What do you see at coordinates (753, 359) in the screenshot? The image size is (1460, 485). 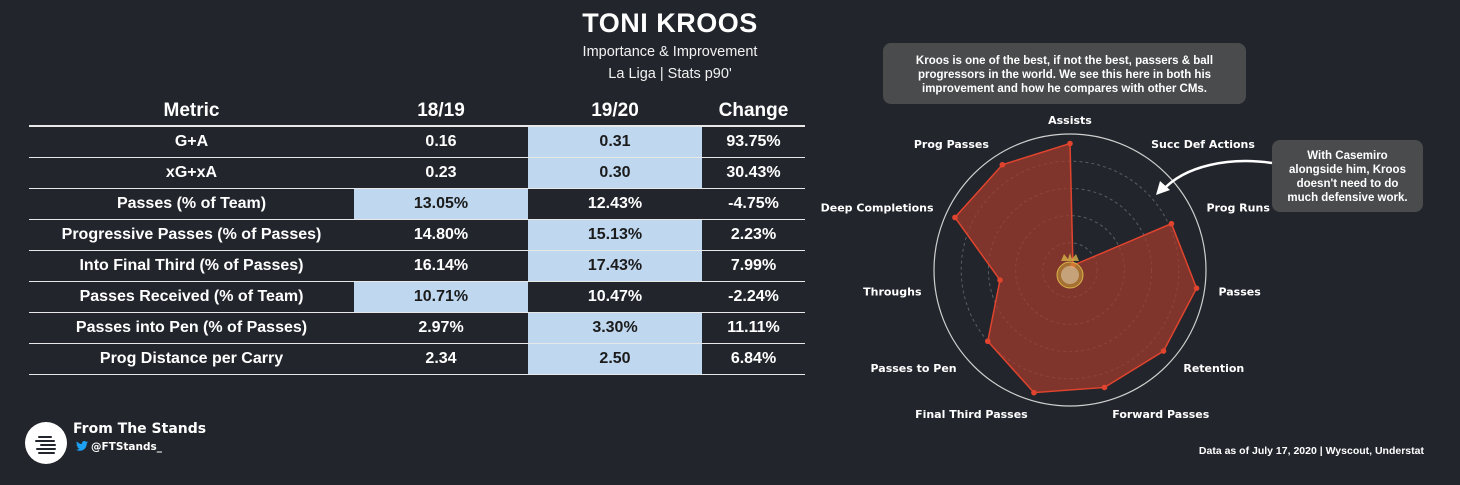 I see `change-cell: 6.84%` at bounding box center [753, 359].